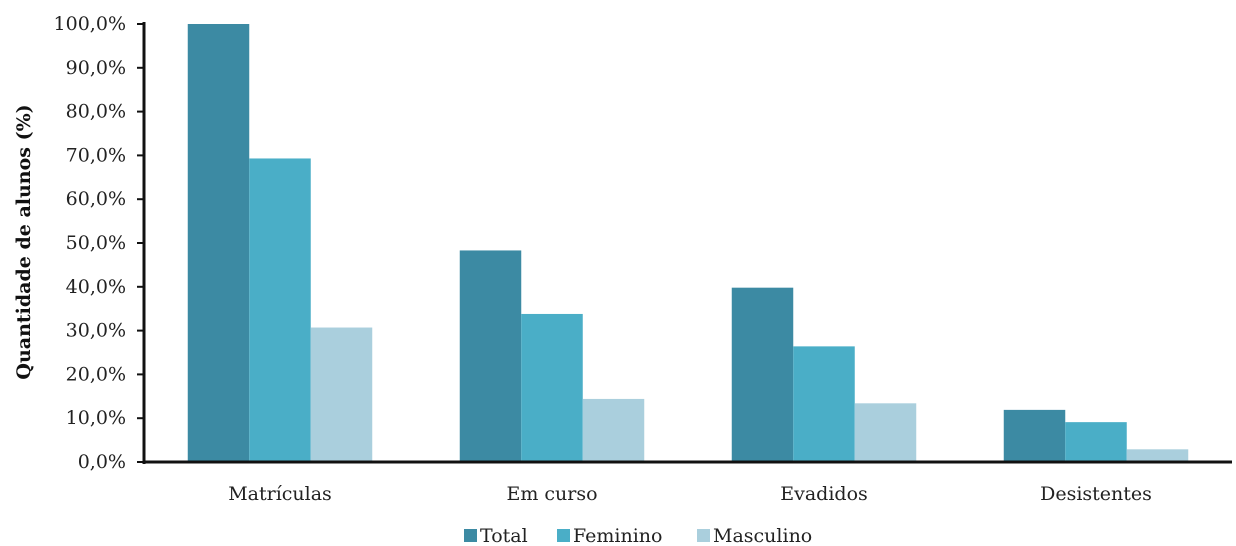  Describe the element at coordinates (24, 241) in the screenshot. I see `y-axis-label: Quantidade de alunos (%)` at that location.